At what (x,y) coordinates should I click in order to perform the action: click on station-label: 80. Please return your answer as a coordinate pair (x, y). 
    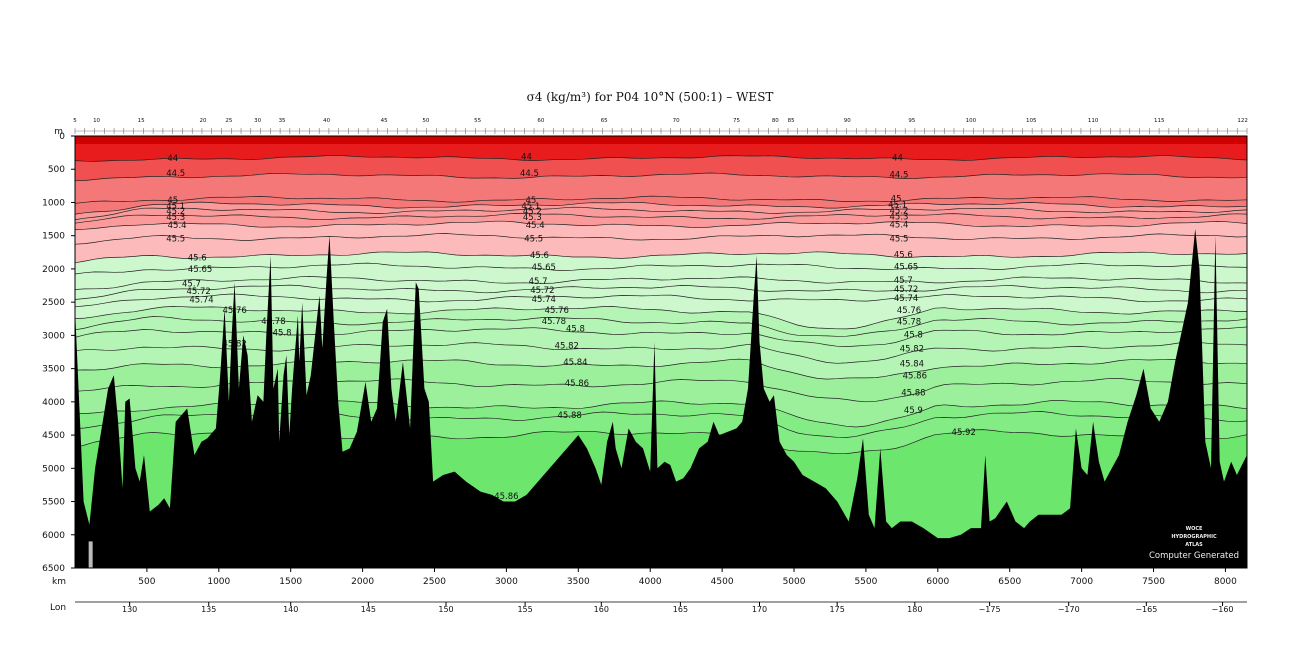
    Looking at the image, I should click on (775, 121).